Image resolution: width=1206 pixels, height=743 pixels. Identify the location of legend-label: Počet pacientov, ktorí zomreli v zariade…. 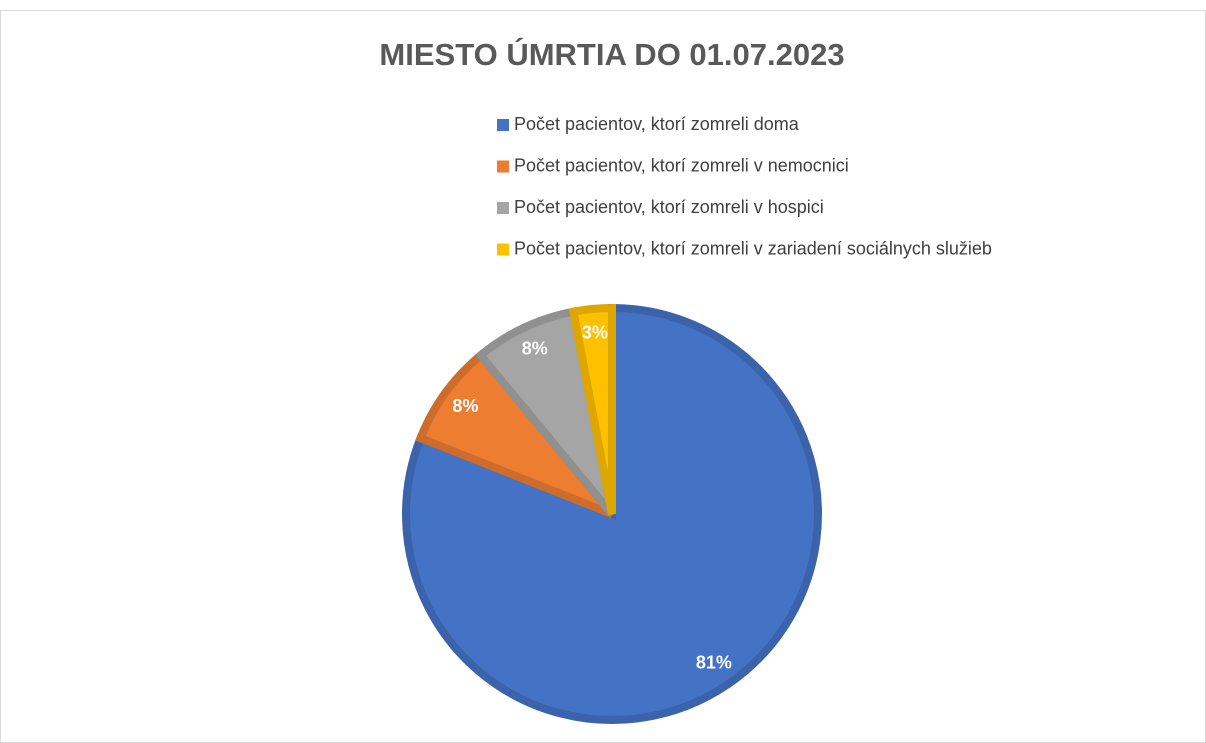
(753, 248).